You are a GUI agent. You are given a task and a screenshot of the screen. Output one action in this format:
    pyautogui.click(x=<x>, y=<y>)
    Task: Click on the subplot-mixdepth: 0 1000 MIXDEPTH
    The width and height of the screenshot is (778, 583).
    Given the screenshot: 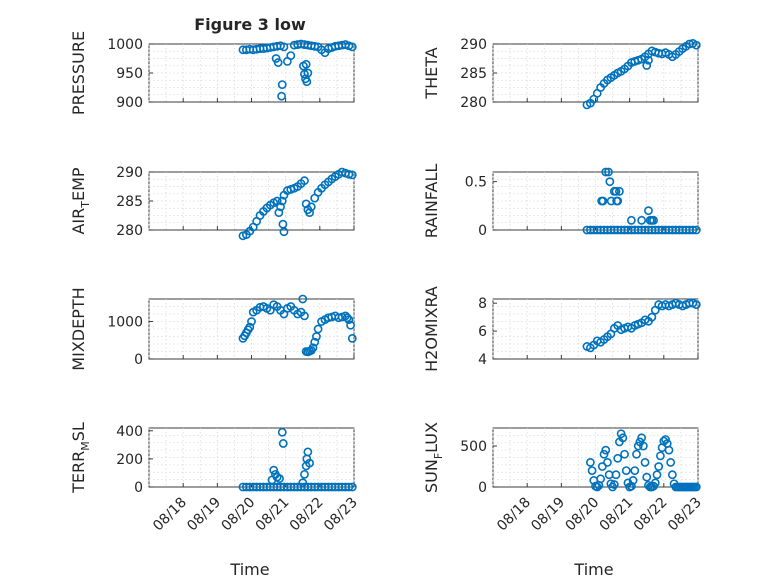 What is the action you would take?
    pyautogui.click(x=213, y=329)
    